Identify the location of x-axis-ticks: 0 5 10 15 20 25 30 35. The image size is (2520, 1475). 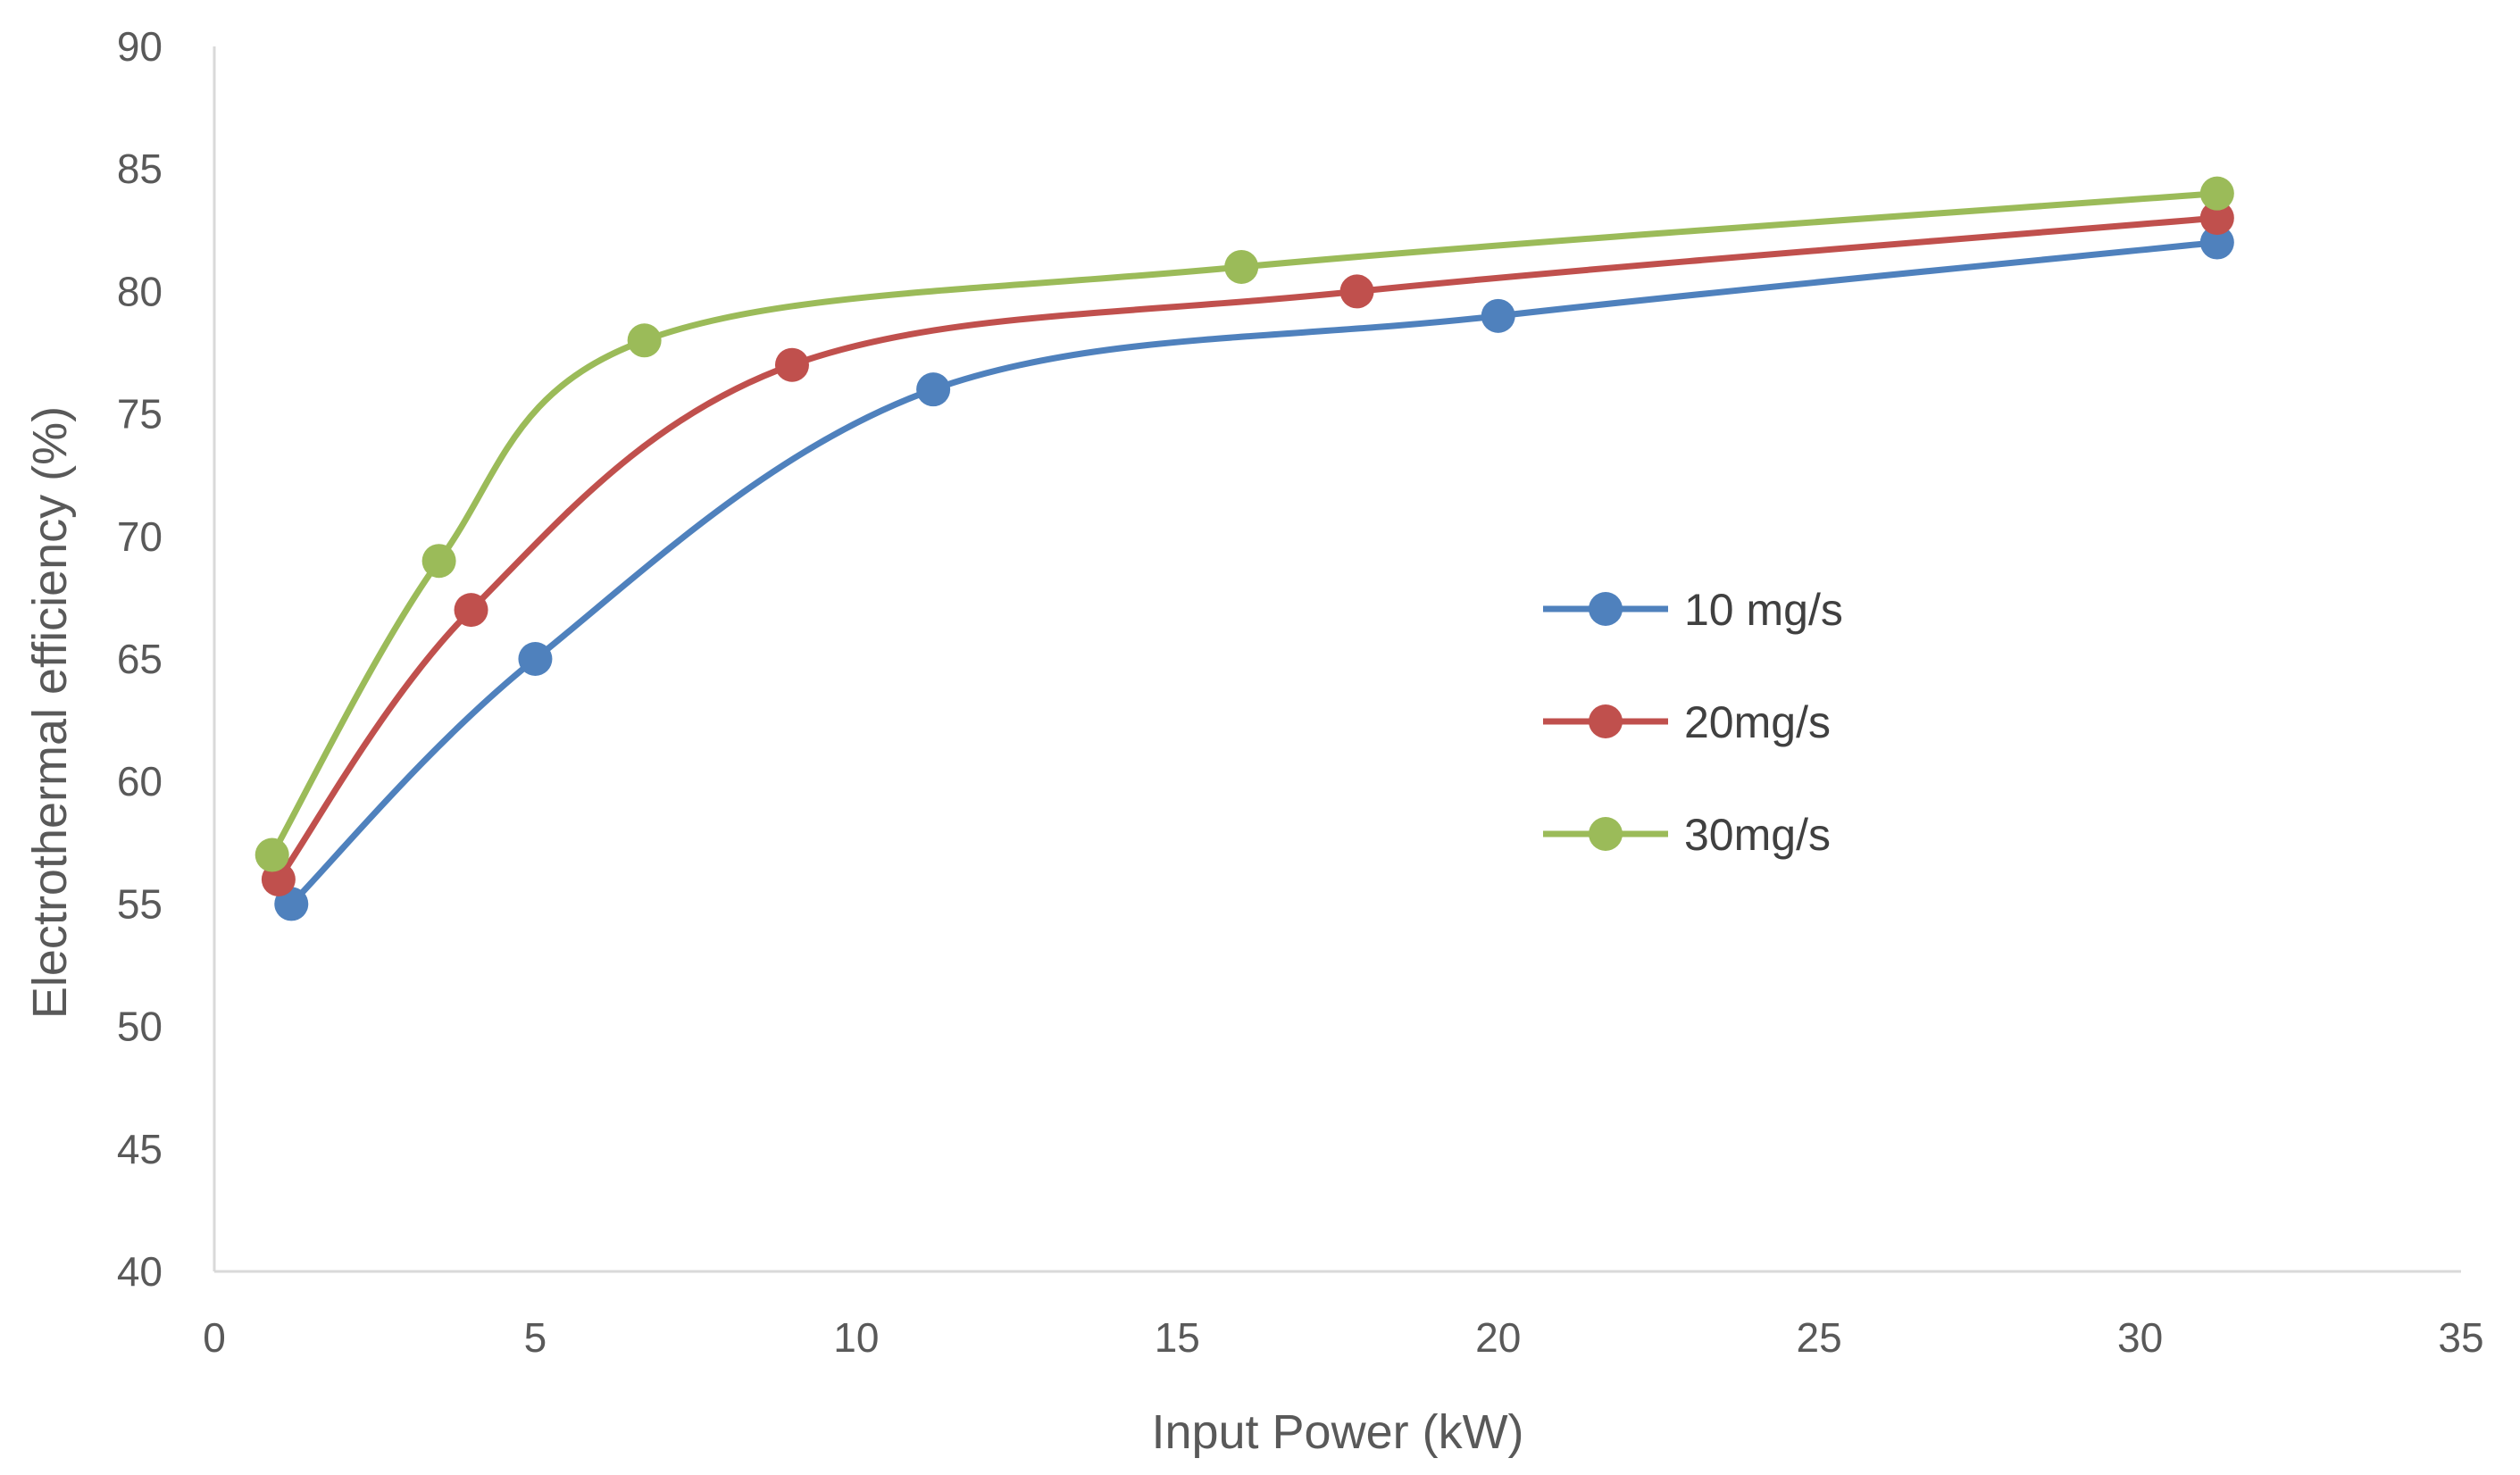
(1343, 1338).